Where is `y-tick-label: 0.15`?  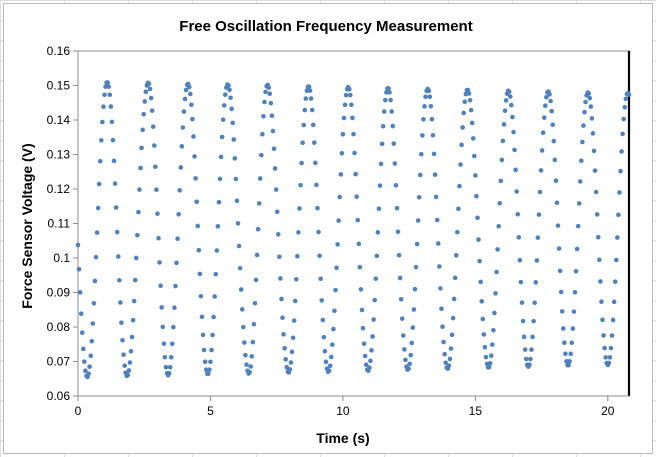 y-tick-label: 0.15 is located at coordinates (59, 86).